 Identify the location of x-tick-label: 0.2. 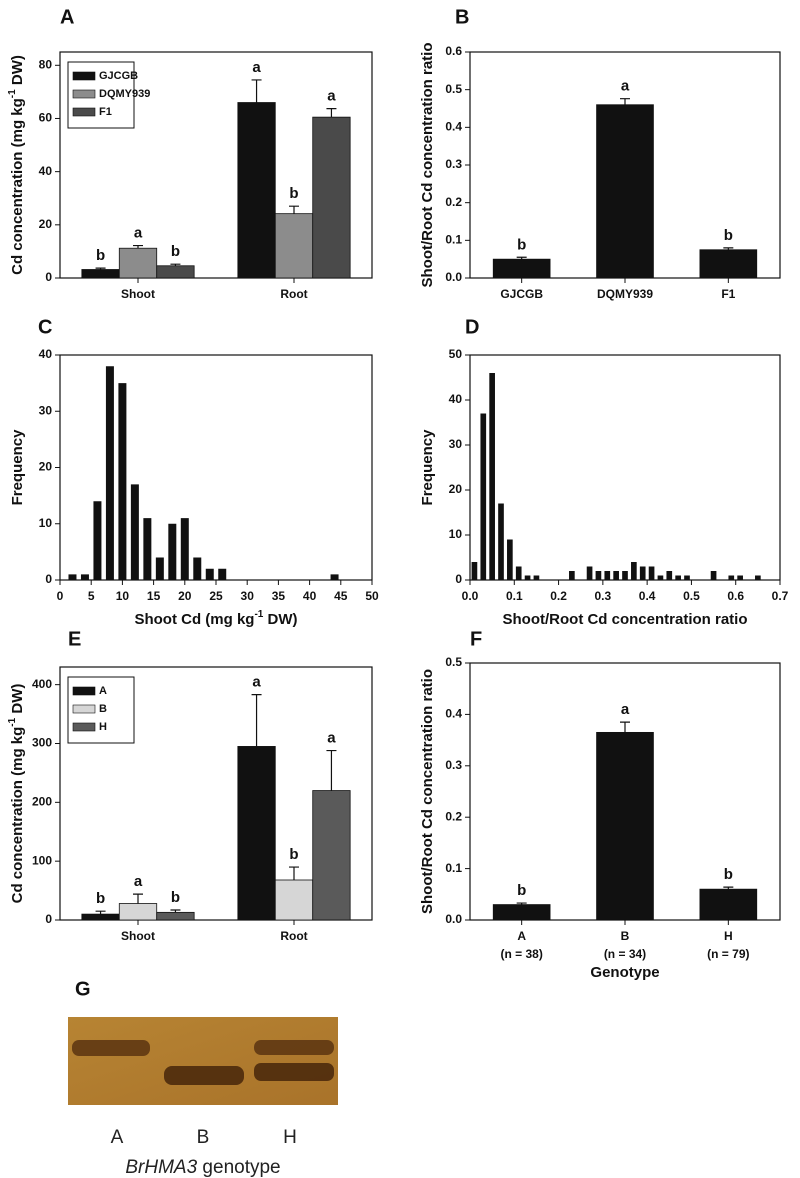
(558, 596).